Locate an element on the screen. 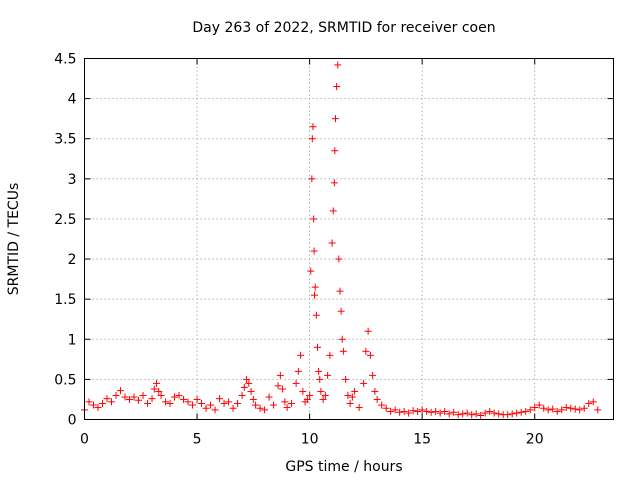  y-axis-label: SRMTID / TECUs is located at coordinates (14, 239).